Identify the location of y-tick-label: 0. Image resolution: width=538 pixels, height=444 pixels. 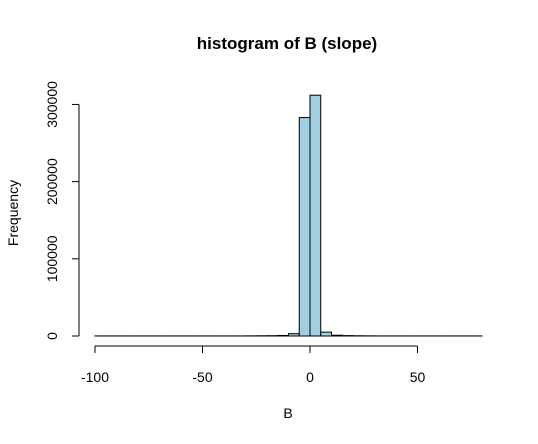
(52, 336).